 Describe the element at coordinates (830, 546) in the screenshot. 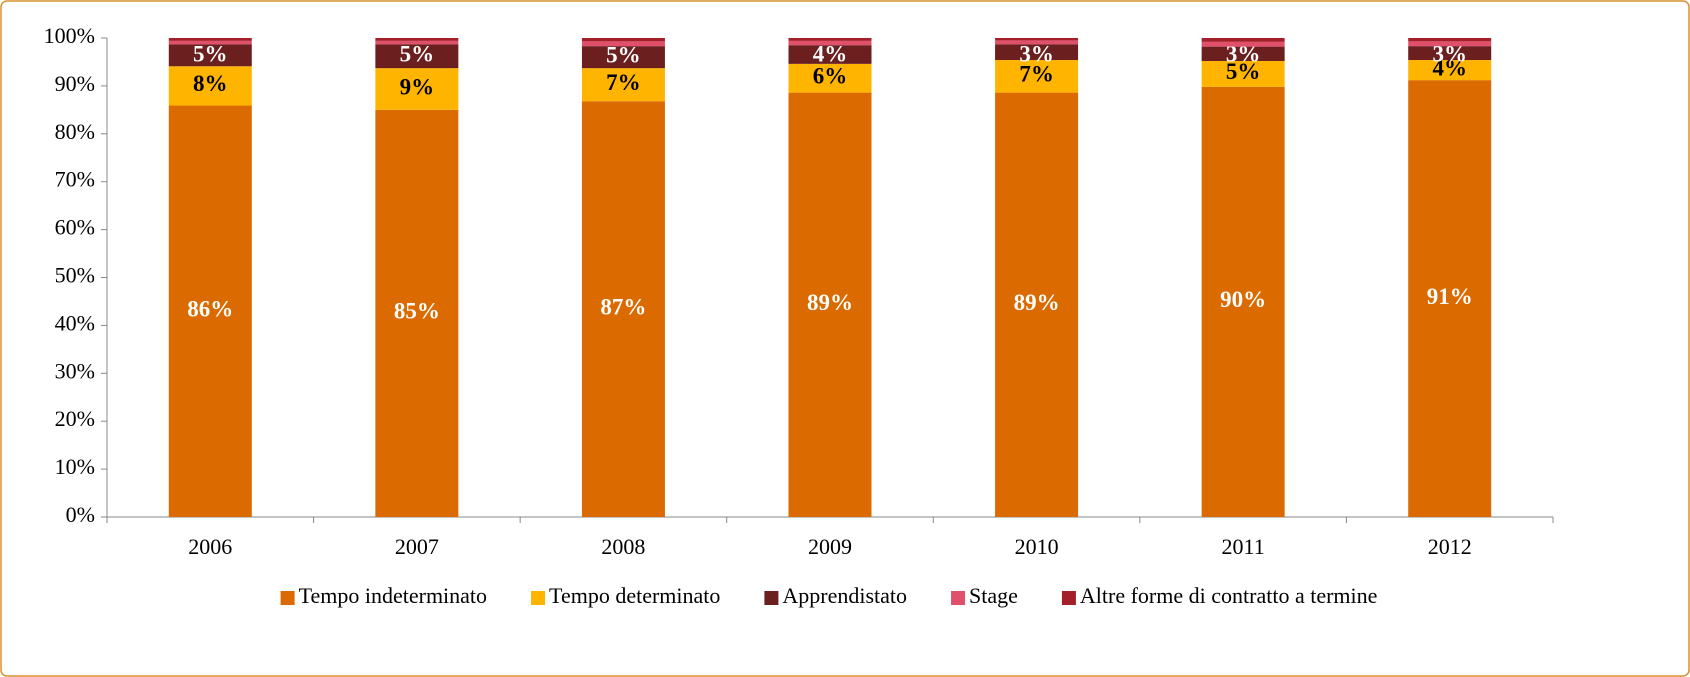

I see `x-tick-label: 2009` at that location.